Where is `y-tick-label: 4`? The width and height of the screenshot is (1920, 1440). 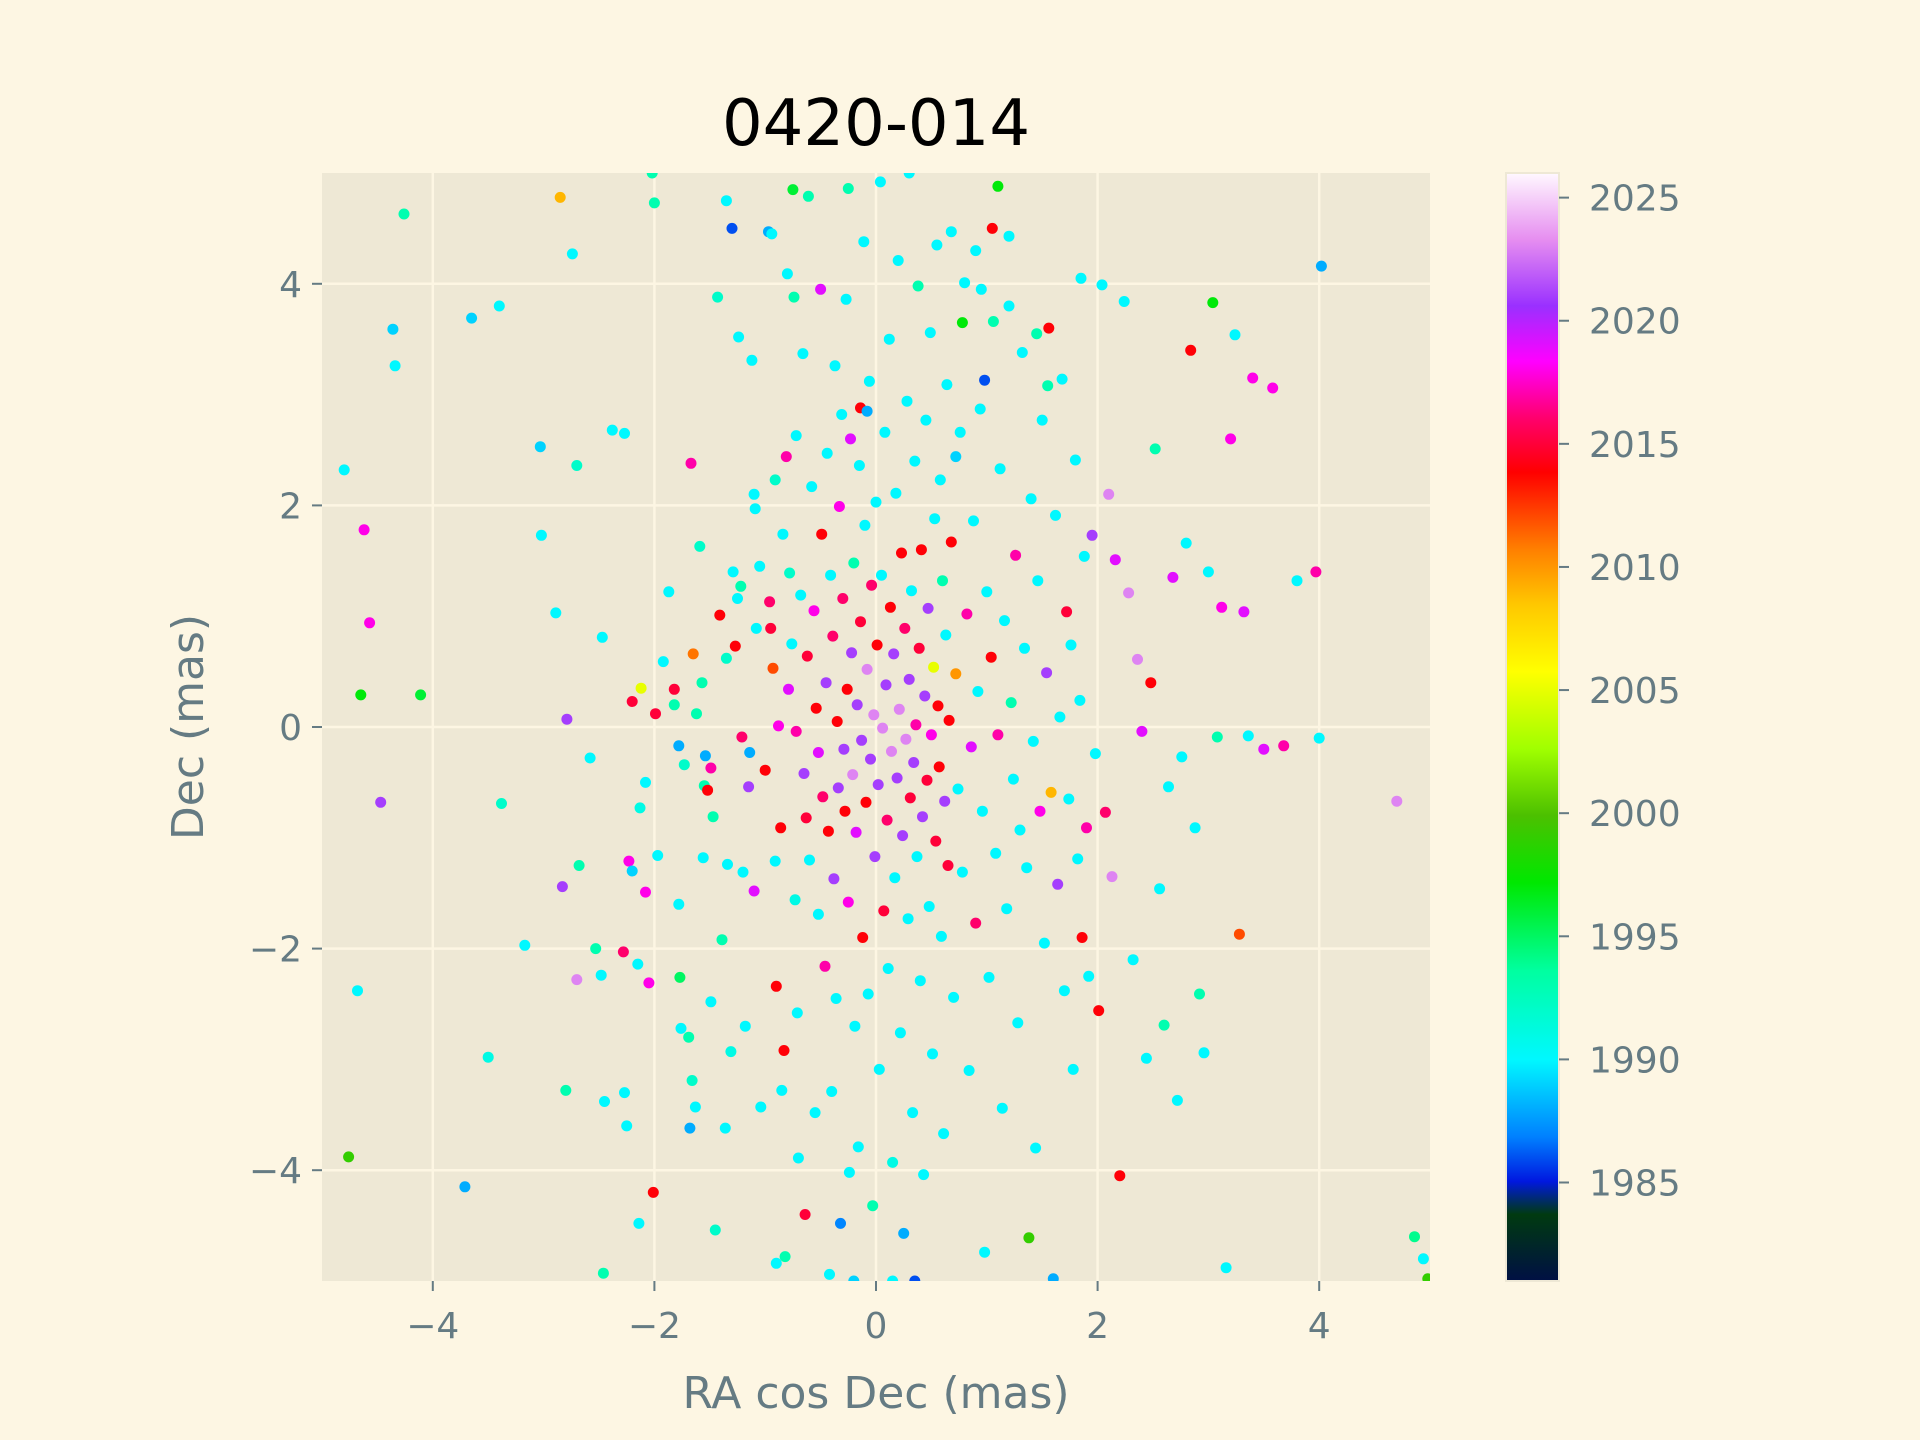
y-tick-label: 4 is located at coordinates (290, 285).